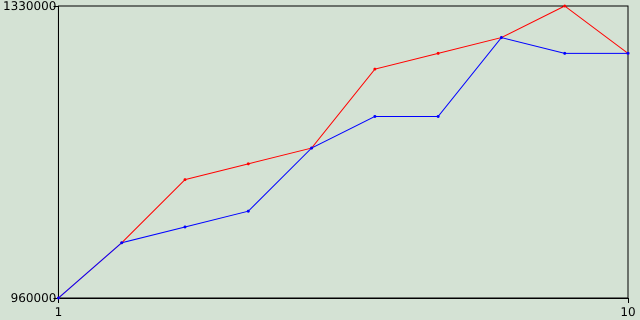  I want to click on y-tick-label: 960000, so click(33, 298).